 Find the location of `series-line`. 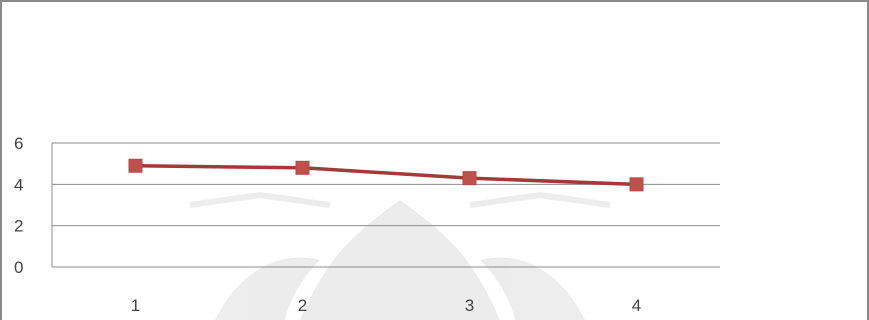

series-line is located at coordinates (386, 175).